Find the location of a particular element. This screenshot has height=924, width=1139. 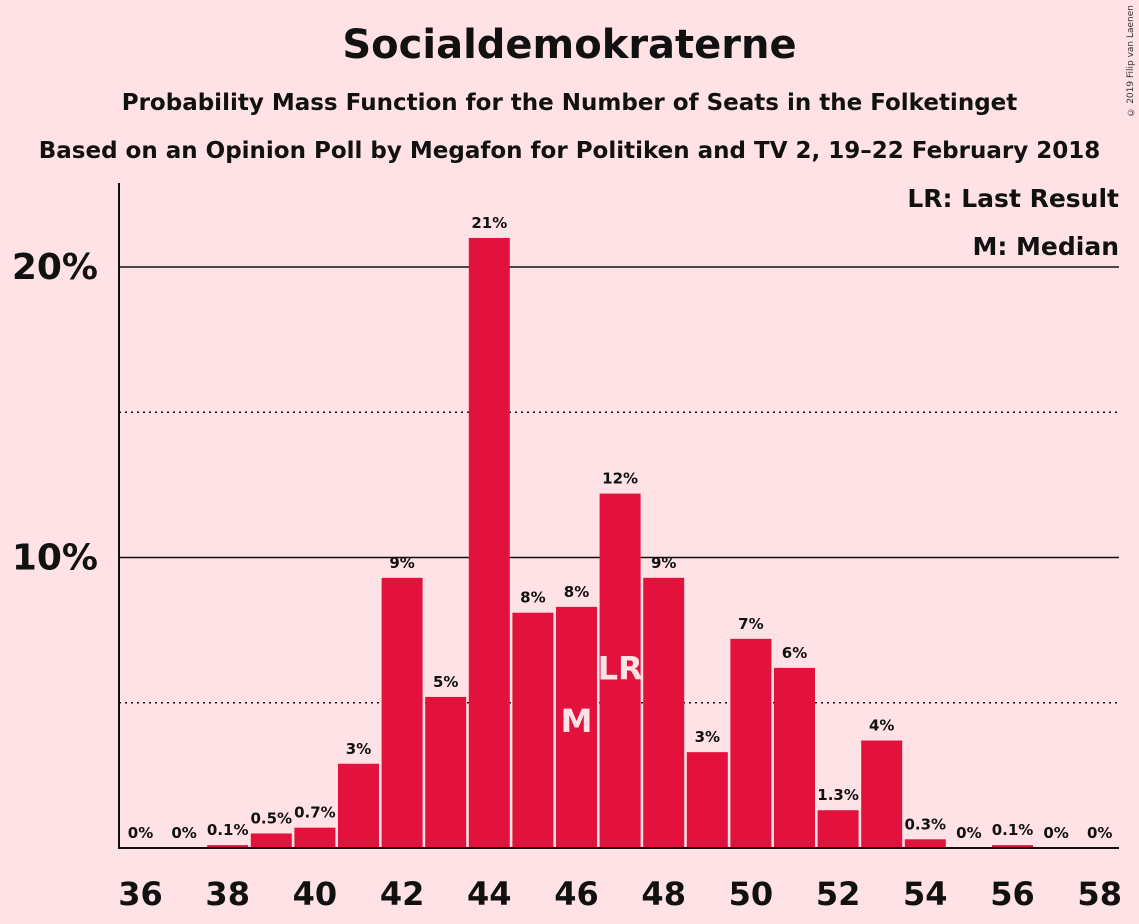

value-label-seat-43: 5% is located at coordinates (445, 682).